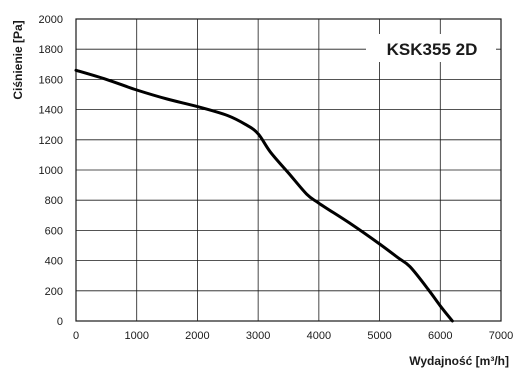 This screenshot has width=523, height=374. What do you see at coordinates (51, 20) in the screenshot?
I see `y-tick-label: 2000` at bounding box center [51, 20].